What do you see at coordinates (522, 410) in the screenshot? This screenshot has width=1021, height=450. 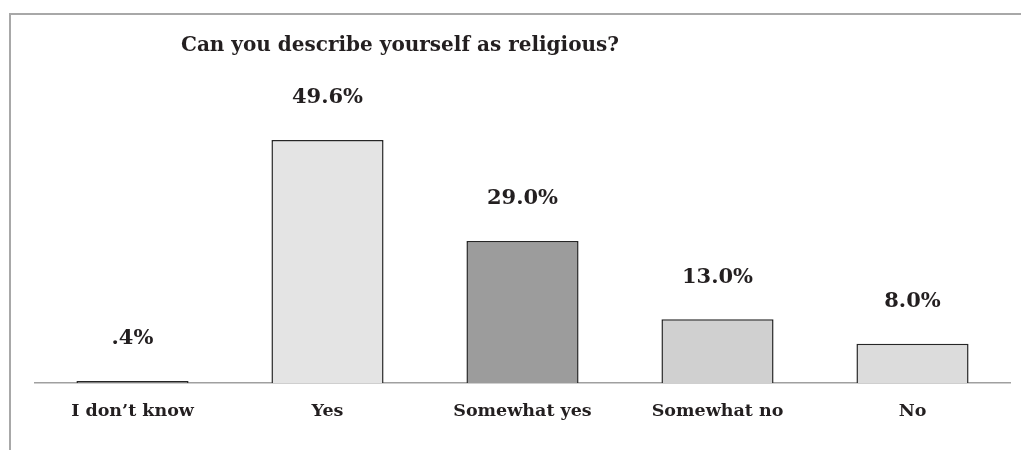 I see `x-tick-label: Somewhat yes` at bounding box center [522, 410].